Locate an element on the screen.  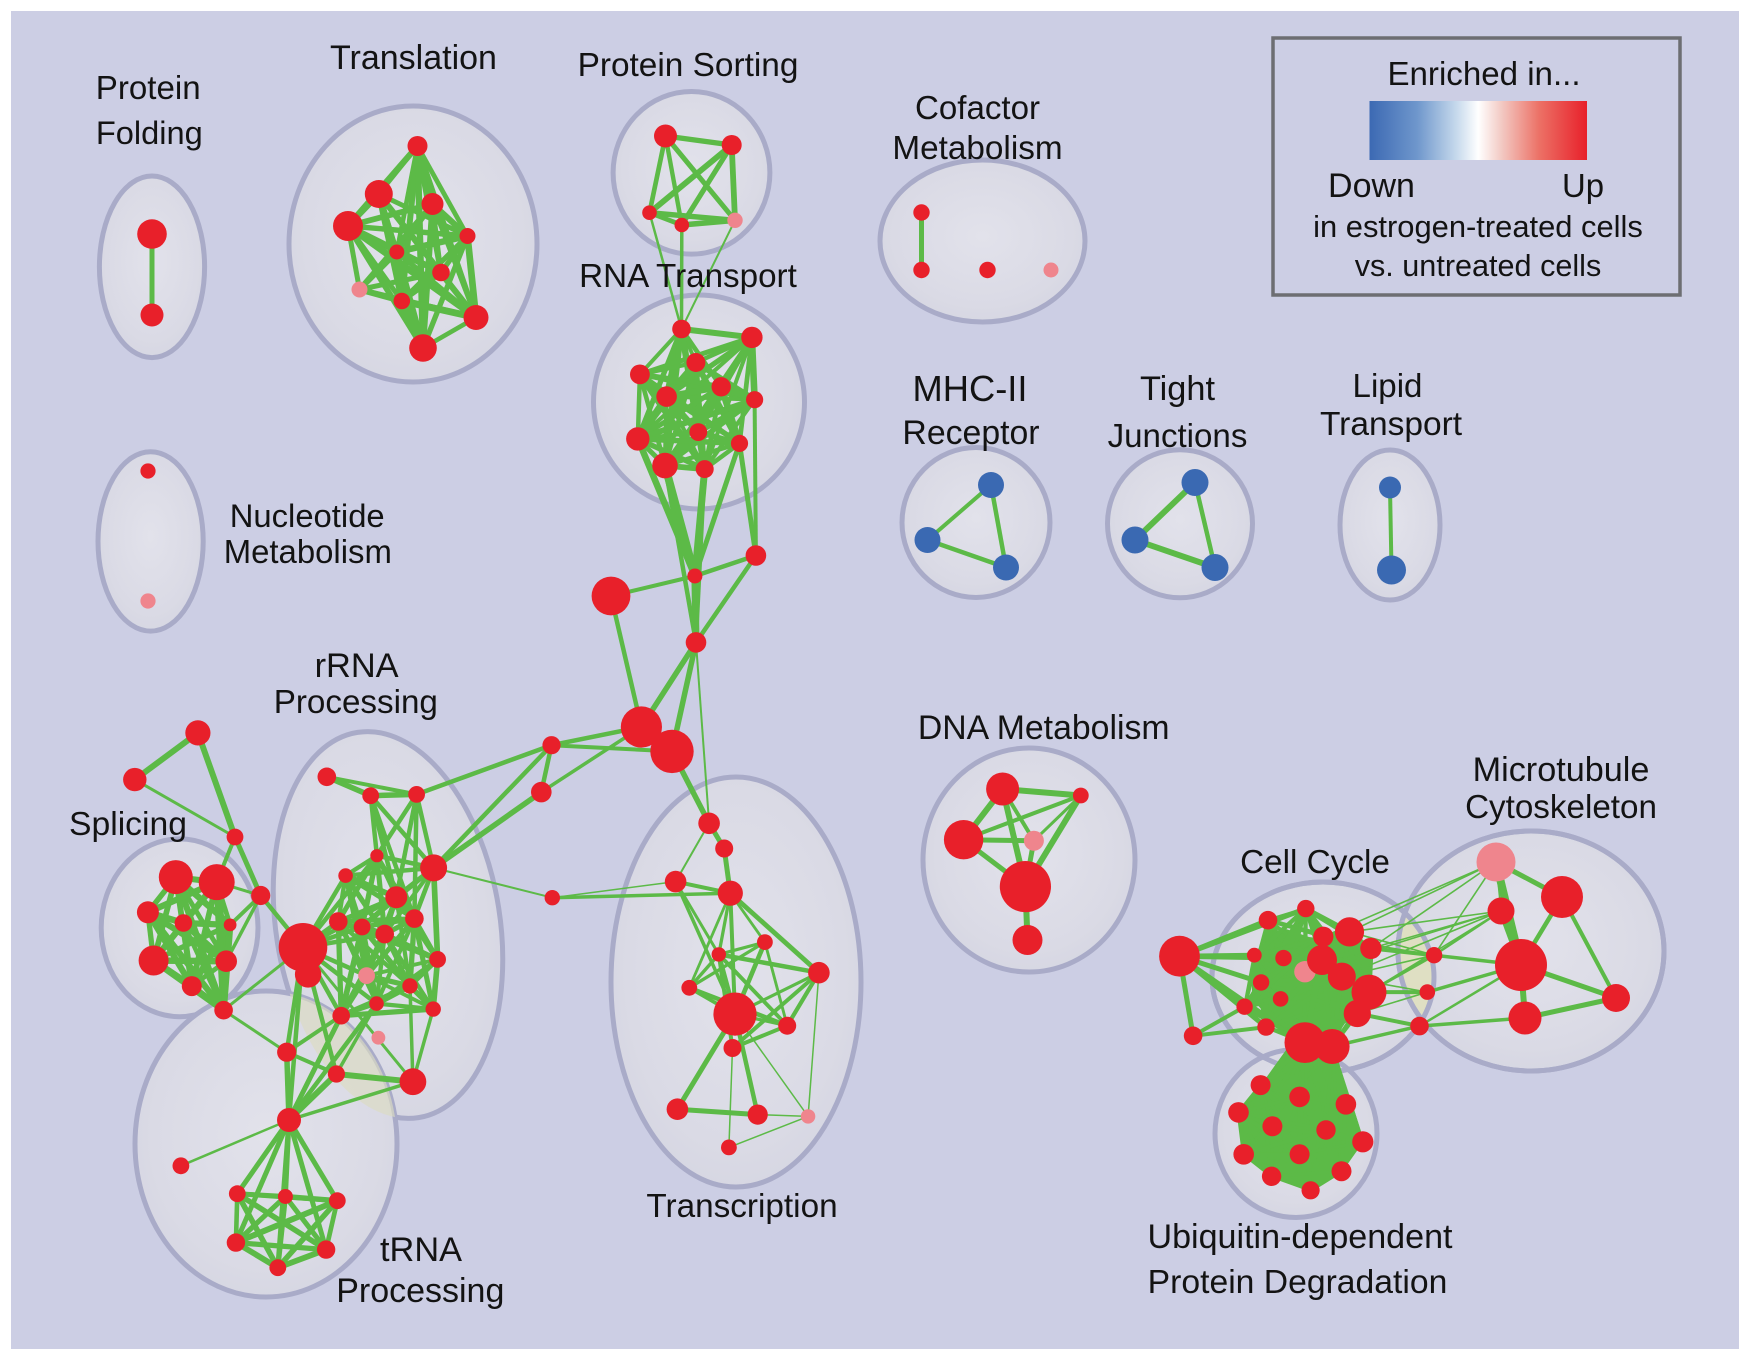
svg-text: MHC-II is located at coordinates (970, 388).